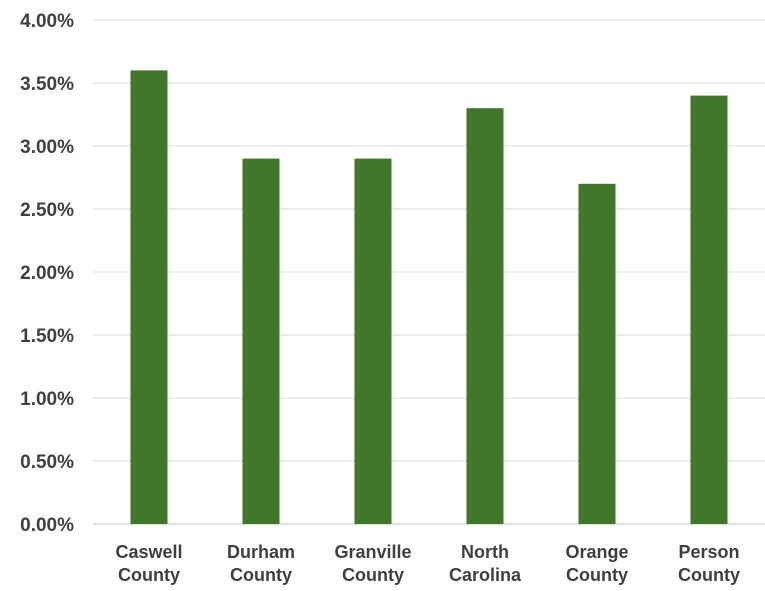 The image size is (765, 591). Describe the element at coordinates (709, 563) in the screenshot. I see `x-tick-label: Person County` at that location.